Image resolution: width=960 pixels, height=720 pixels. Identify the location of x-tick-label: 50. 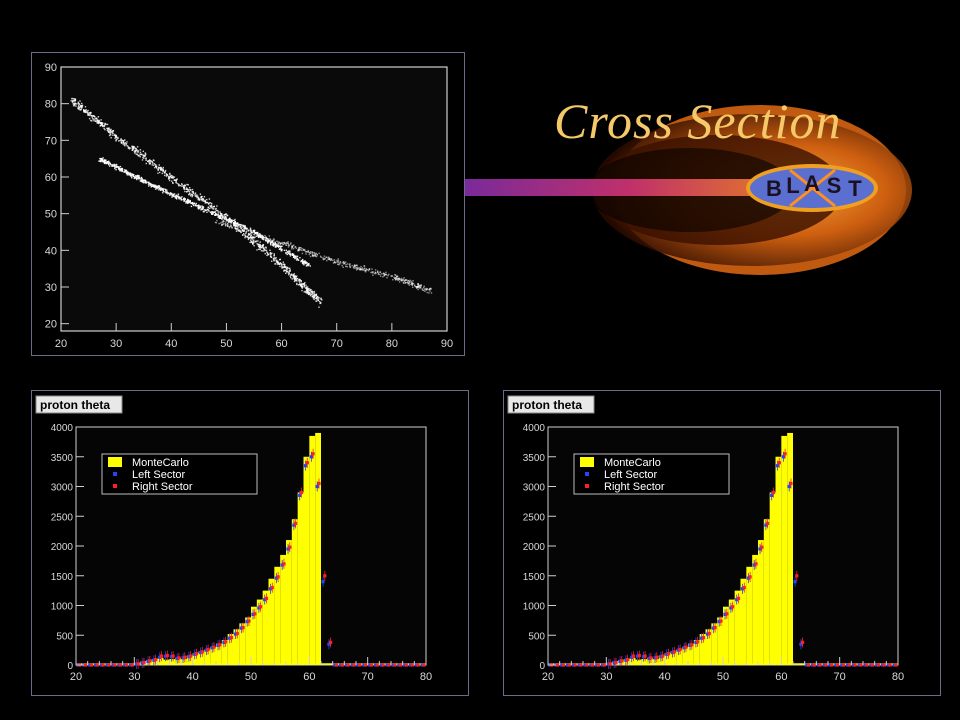
(251, 677).